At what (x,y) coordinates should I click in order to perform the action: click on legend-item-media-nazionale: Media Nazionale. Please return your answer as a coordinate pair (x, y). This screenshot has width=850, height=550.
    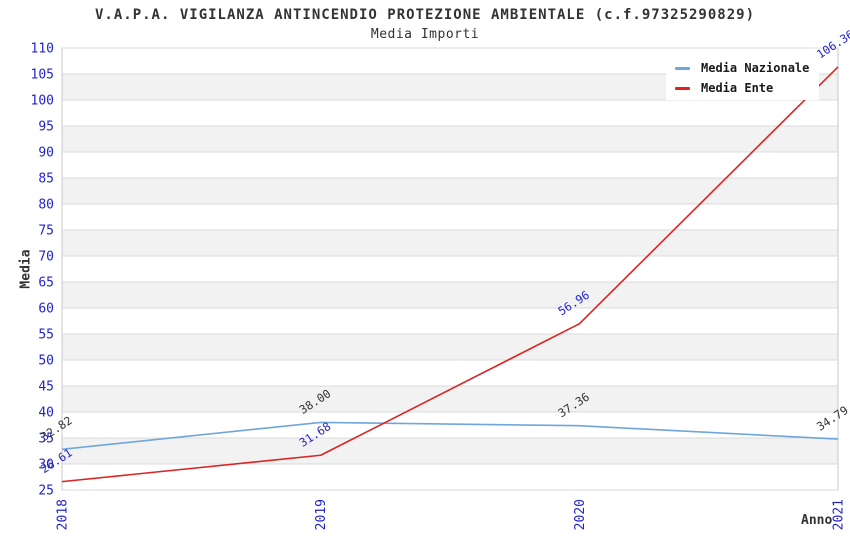
    Looking at the image, I should click on (742, 68).